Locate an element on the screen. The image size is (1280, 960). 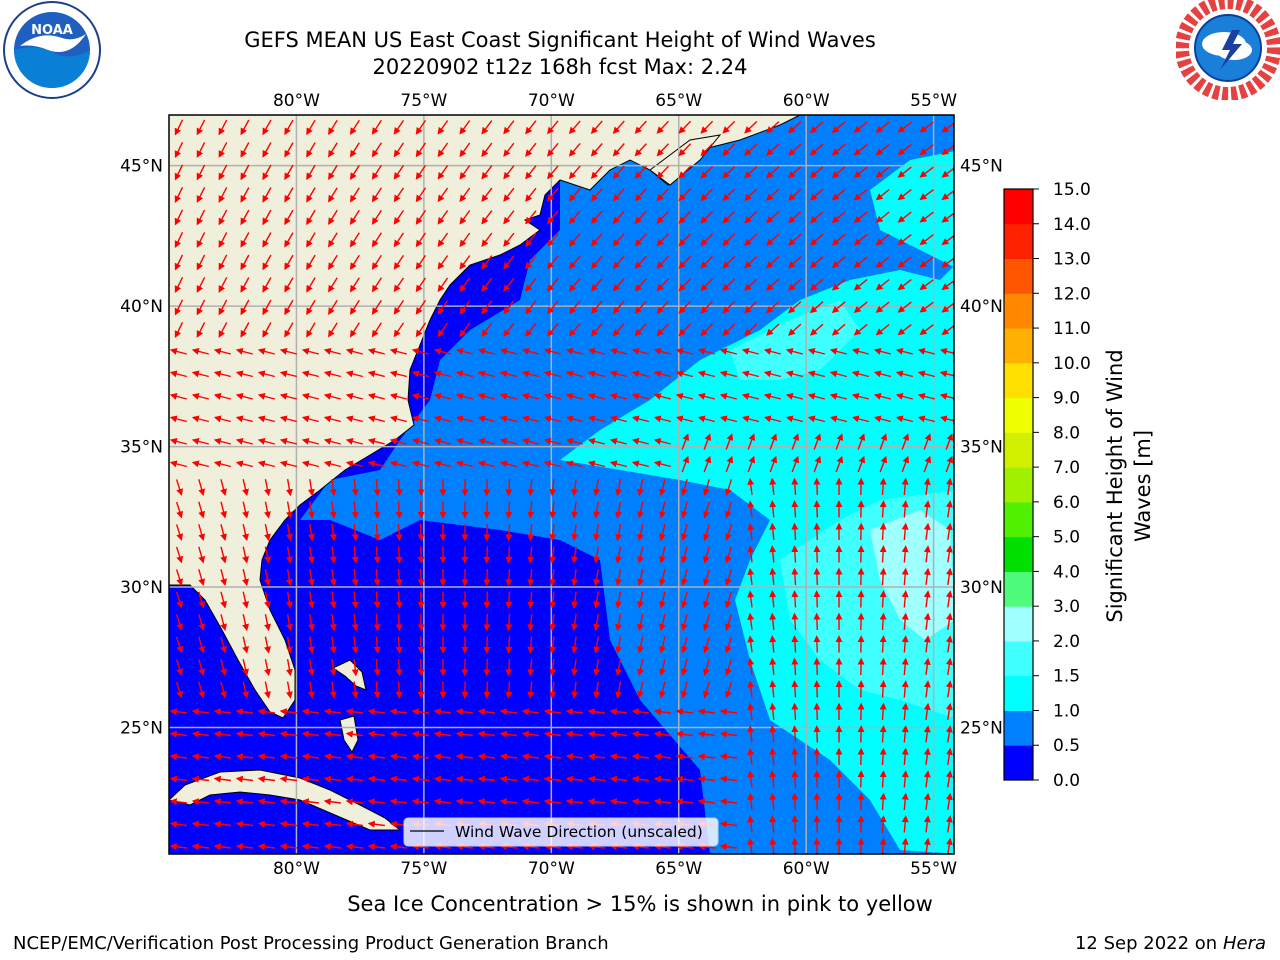
lat-tick-label: 45°N is located at coordinates (141, 167).